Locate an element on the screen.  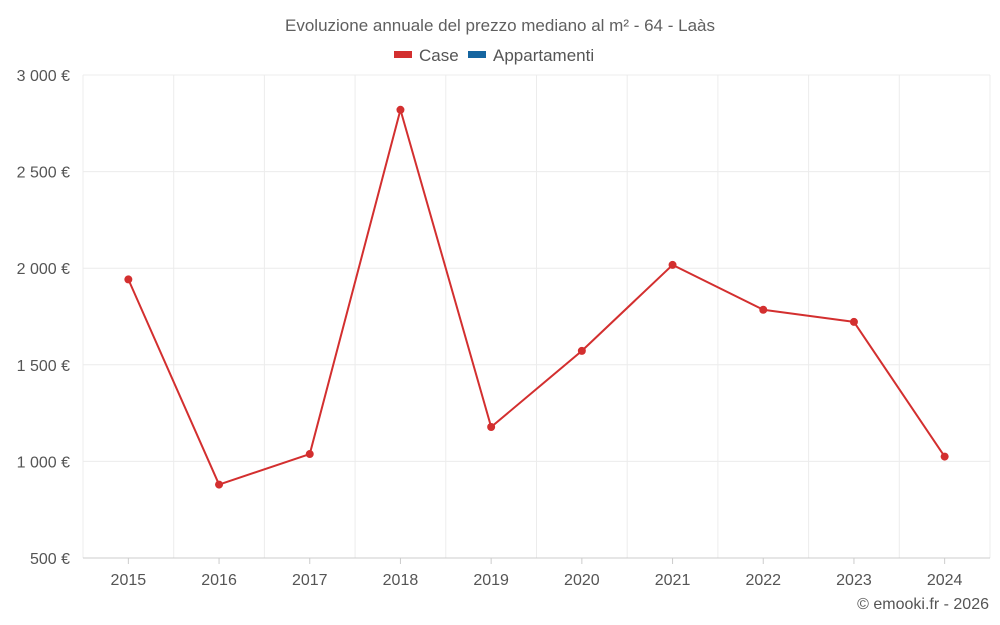
x-tick-label: 2022 is located at coordinates (763, 580).